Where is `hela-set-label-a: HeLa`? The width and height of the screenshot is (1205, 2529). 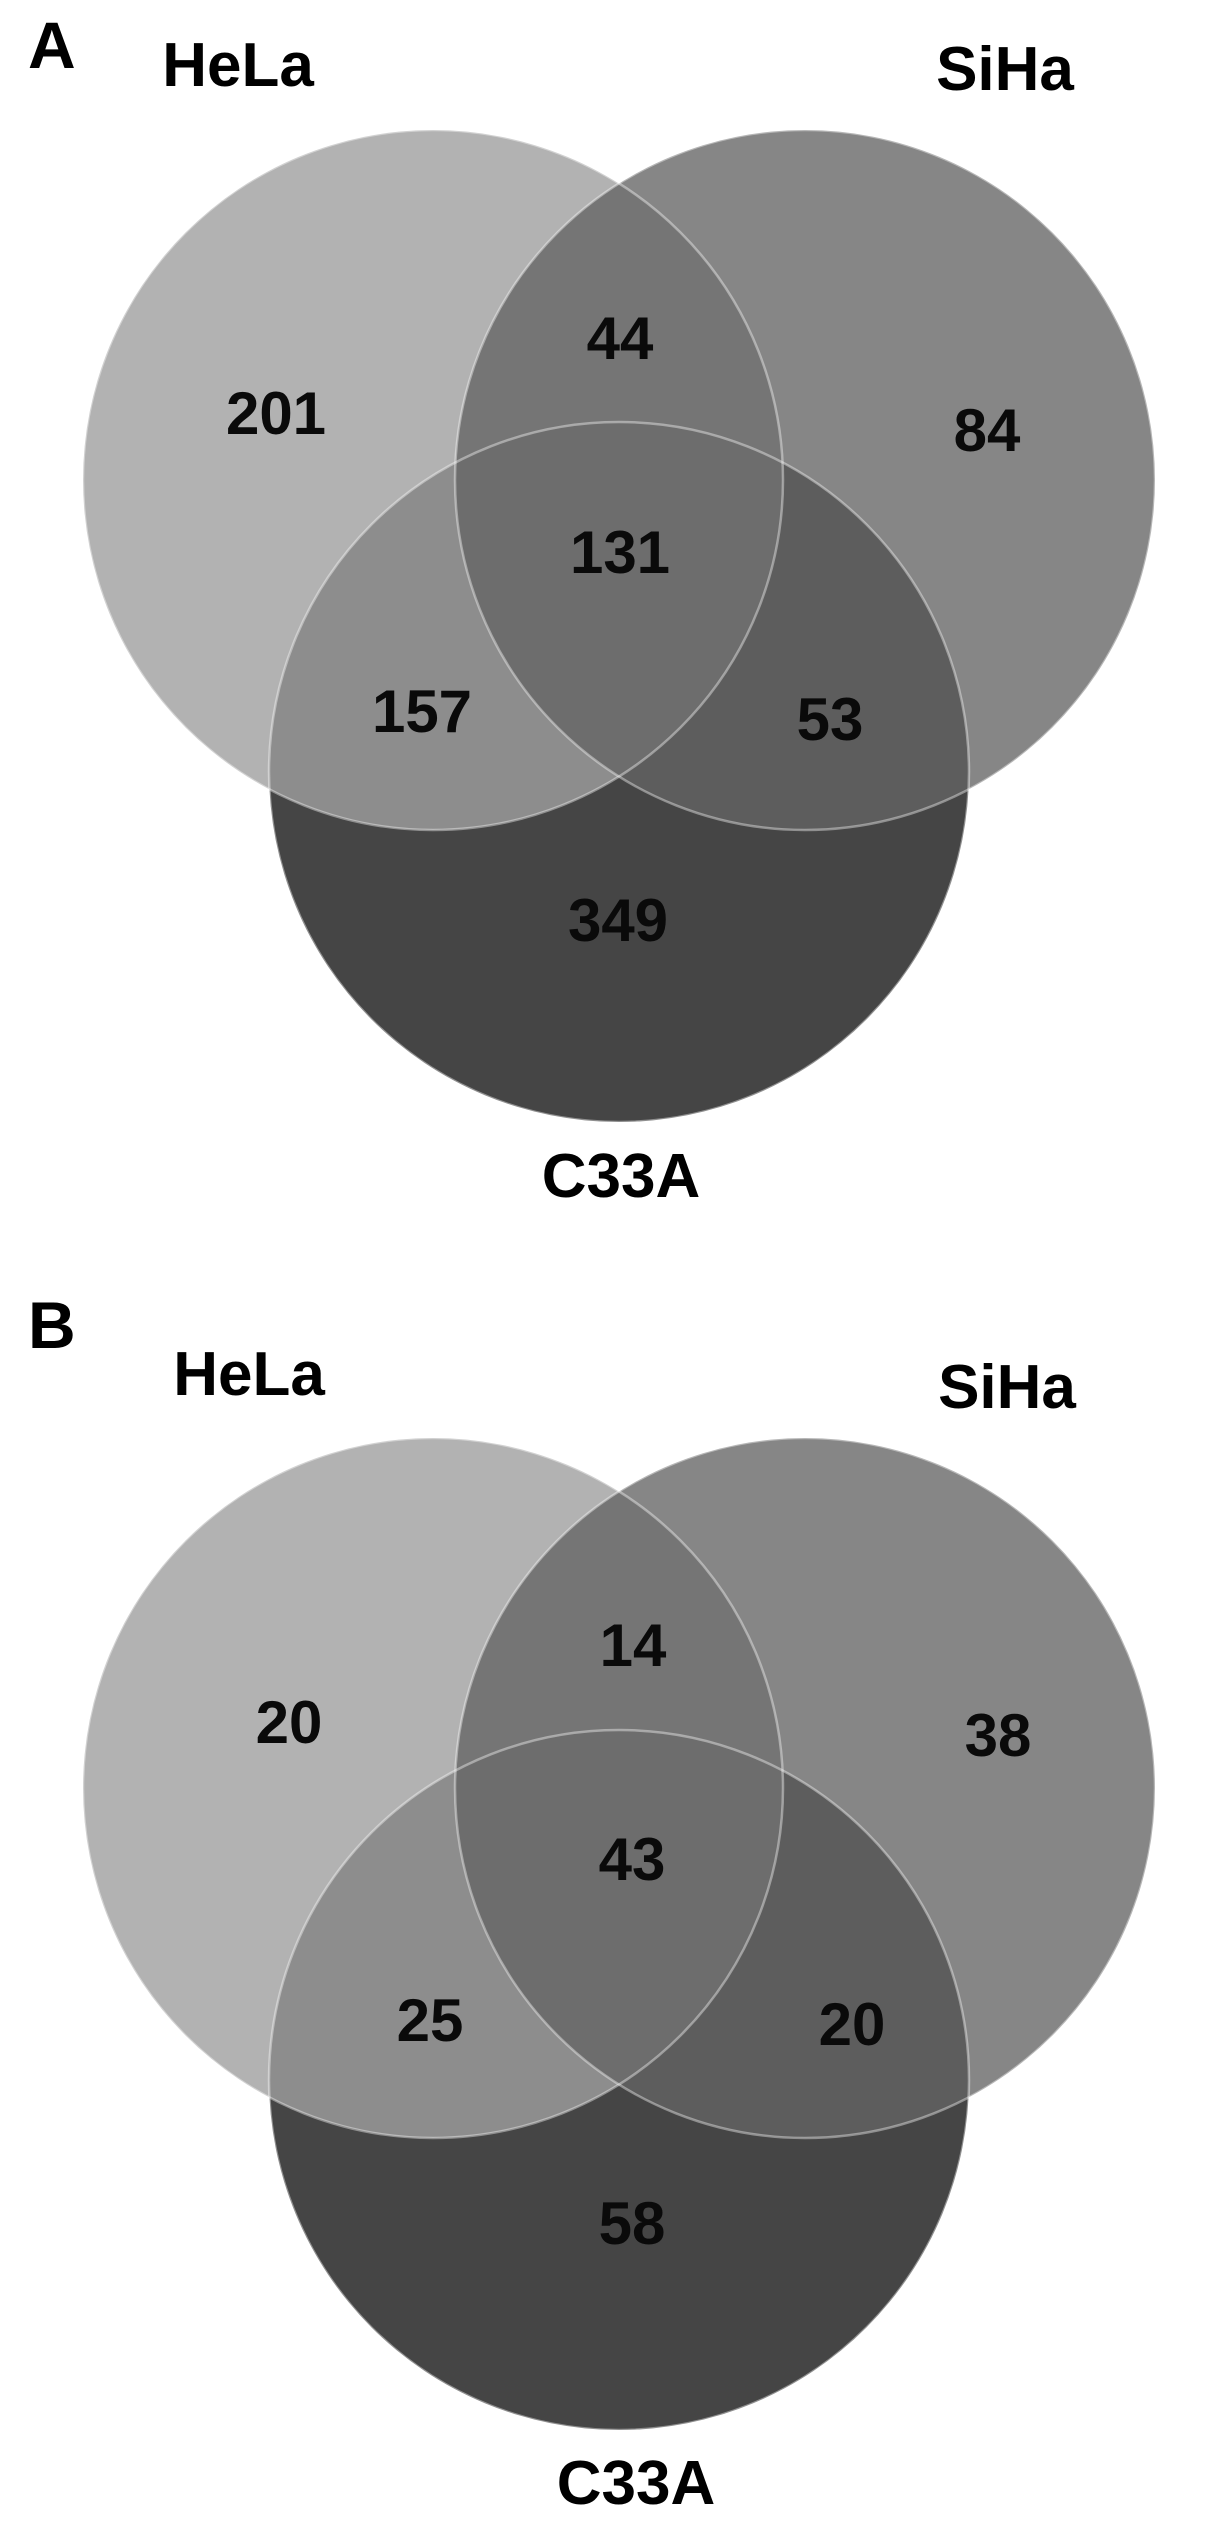
hela-set-label-a: HeLa is located at coordinates (238, 65).